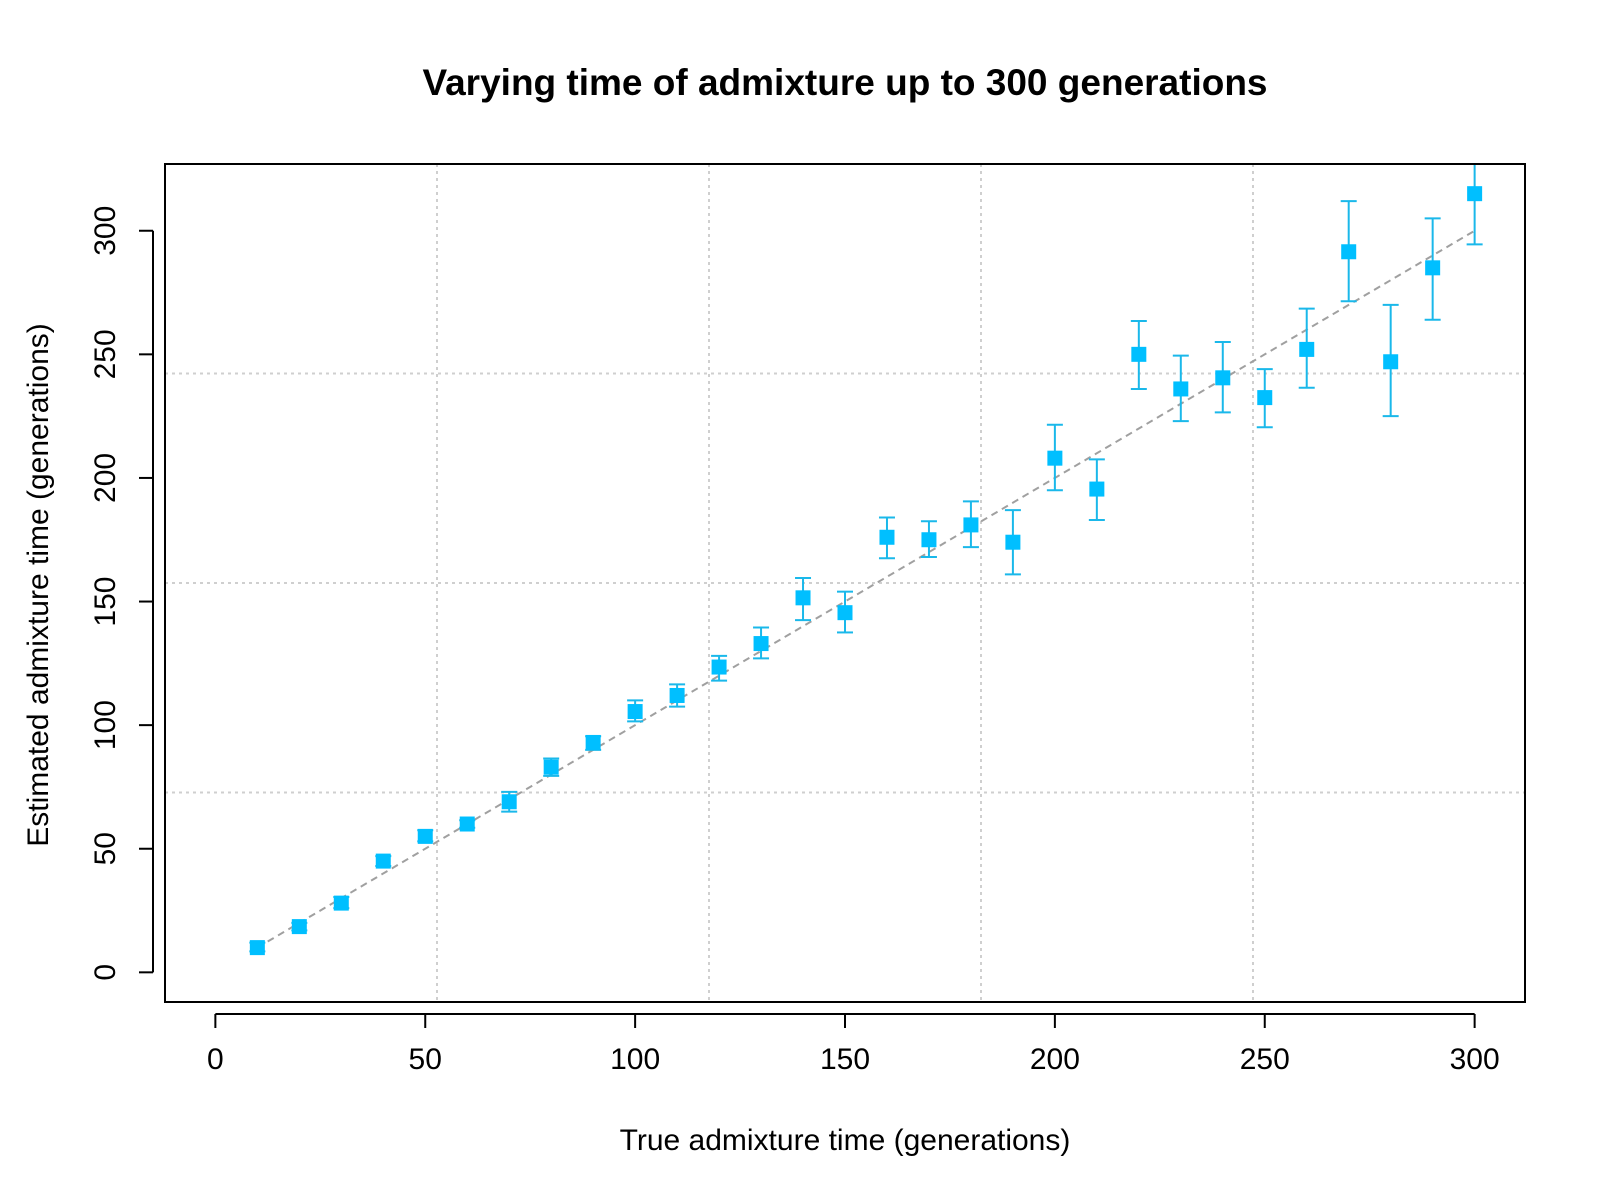  I want to click on x-axis-label: True admixture time (generations), so click(845, 1140).